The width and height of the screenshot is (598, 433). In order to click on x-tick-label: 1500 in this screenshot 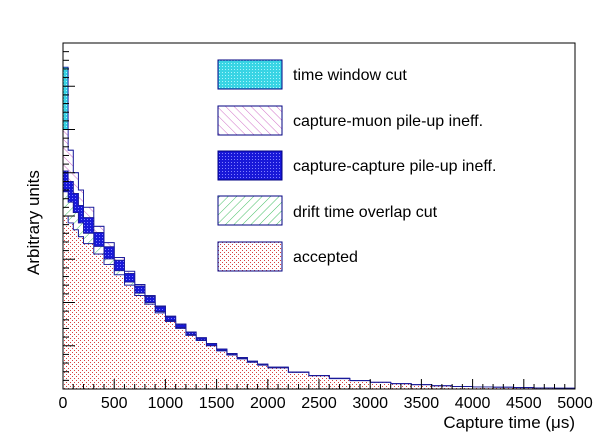, I will do `click(217, 403)`.